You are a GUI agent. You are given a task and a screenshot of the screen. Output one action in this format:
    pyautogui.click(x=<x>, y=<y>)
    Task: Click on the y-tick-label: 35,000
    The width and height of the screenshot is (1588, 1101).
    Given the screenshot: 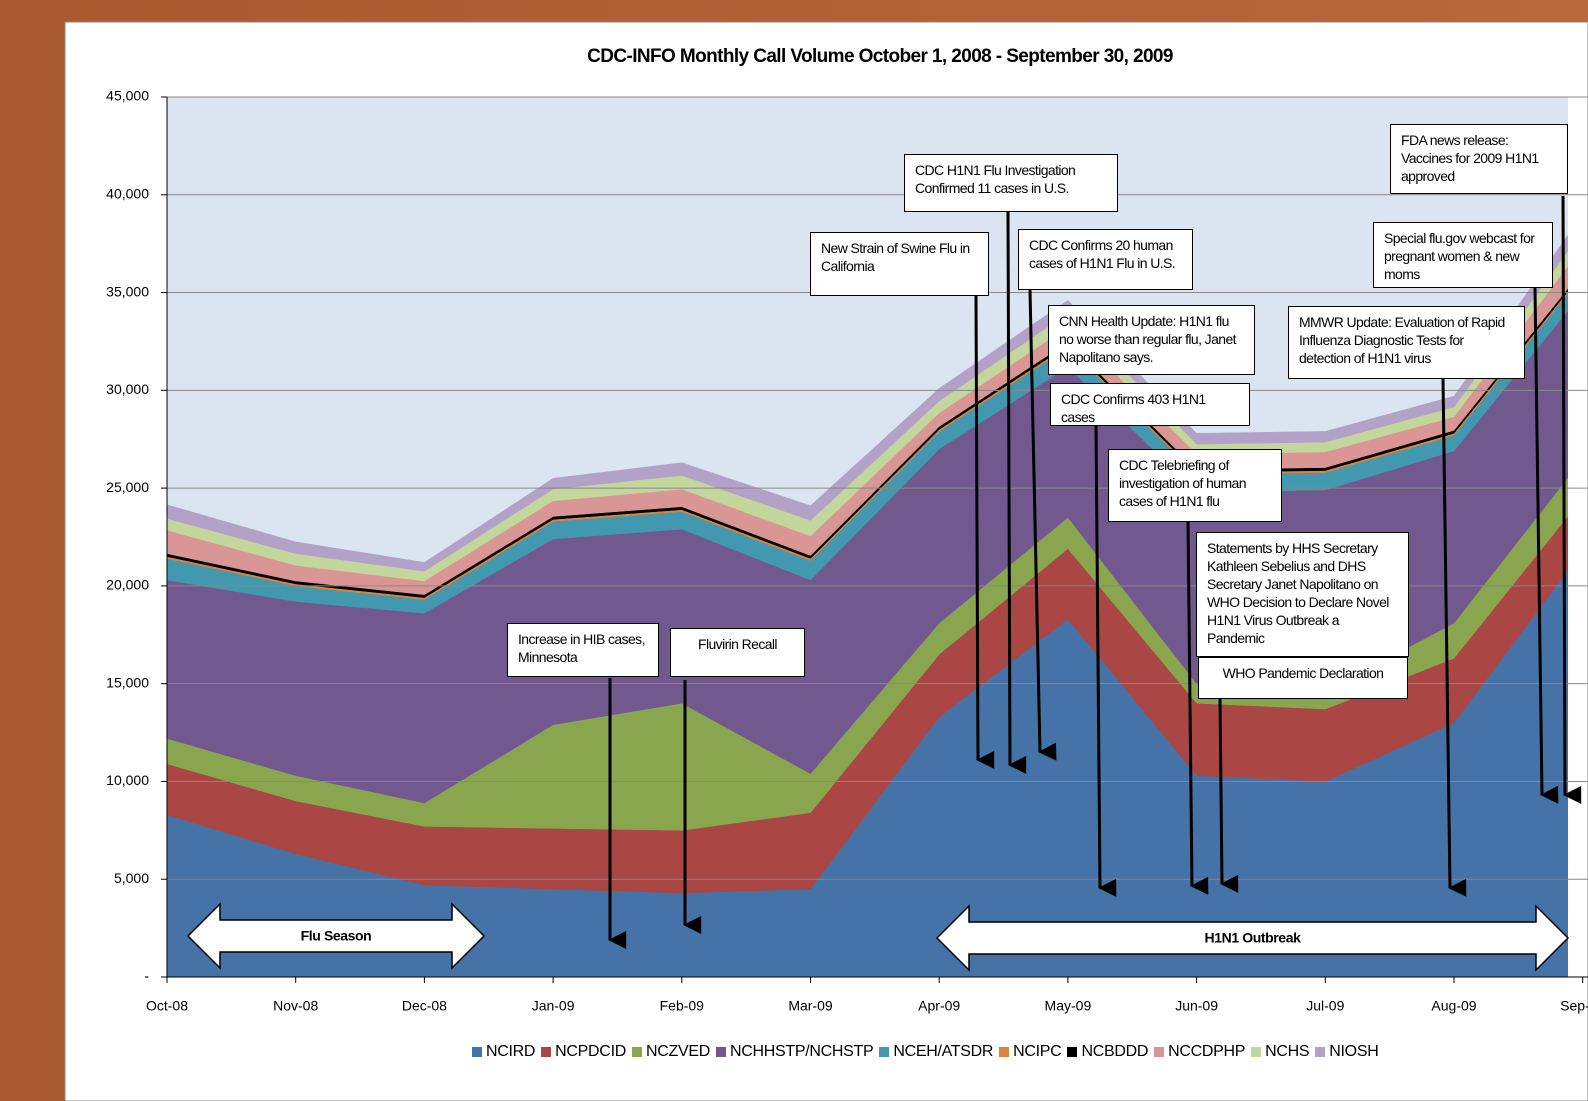 What is the action you would take?
    pyautogui.click(x=127, y=291)
    